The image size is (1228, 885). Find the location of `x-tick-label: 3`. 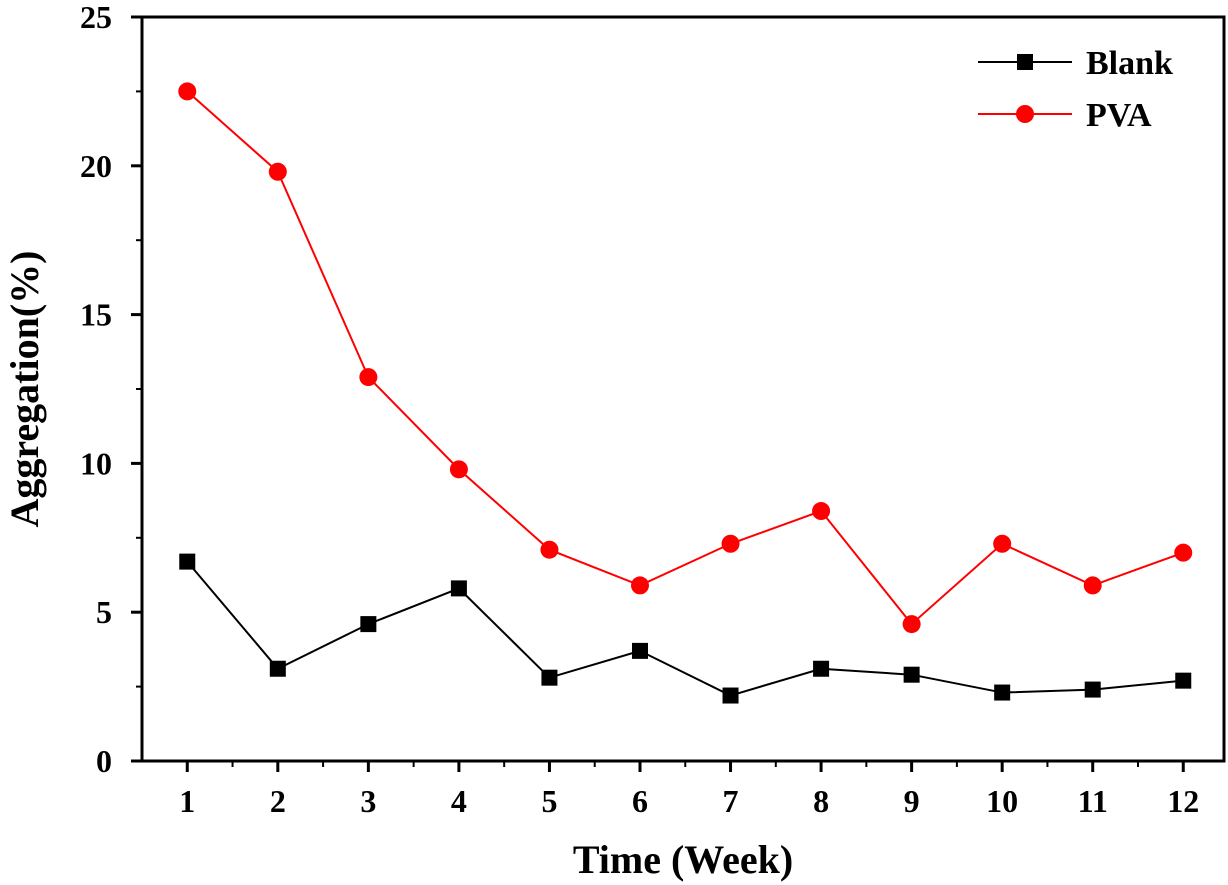

x-tick-label: 3 is located at coordinates (368, 801).